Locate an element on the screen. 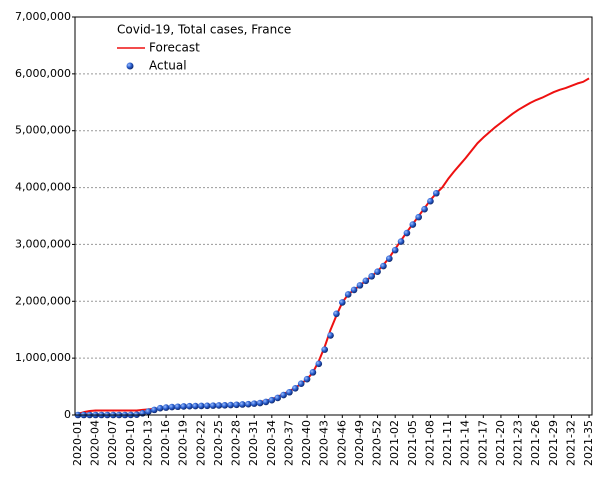 The width and height of the screenshot is (605, 480). x-tick-label: 2020-04 is located at coordinates (95, 443).